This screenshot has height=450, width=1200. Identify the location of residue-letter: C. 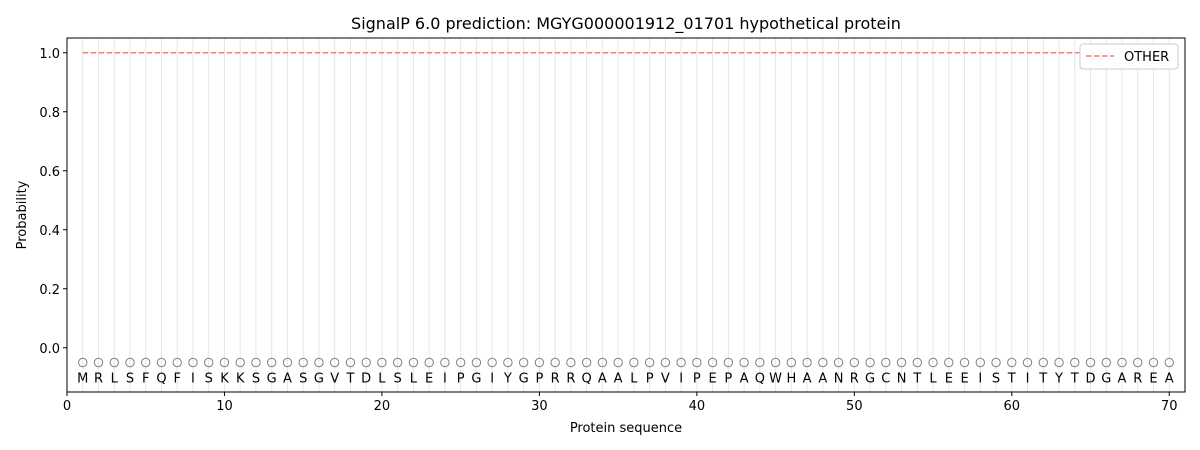
(885, 378).